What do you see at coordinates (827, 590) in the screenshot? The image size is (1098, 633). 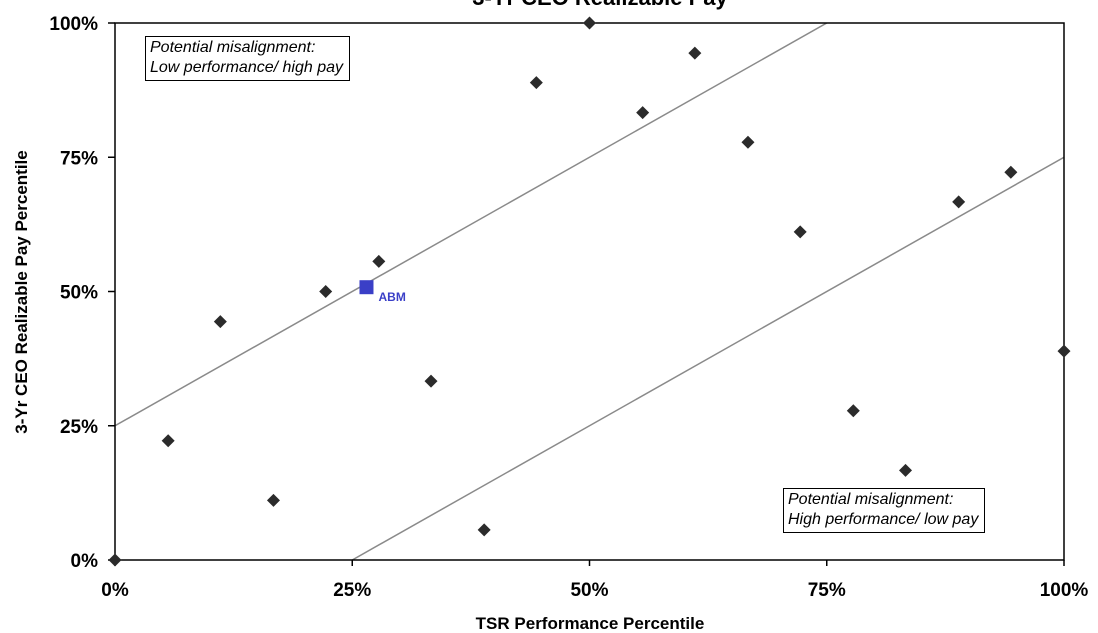 I see `x-tick-label: 75%` at bounding box center [827, 590].